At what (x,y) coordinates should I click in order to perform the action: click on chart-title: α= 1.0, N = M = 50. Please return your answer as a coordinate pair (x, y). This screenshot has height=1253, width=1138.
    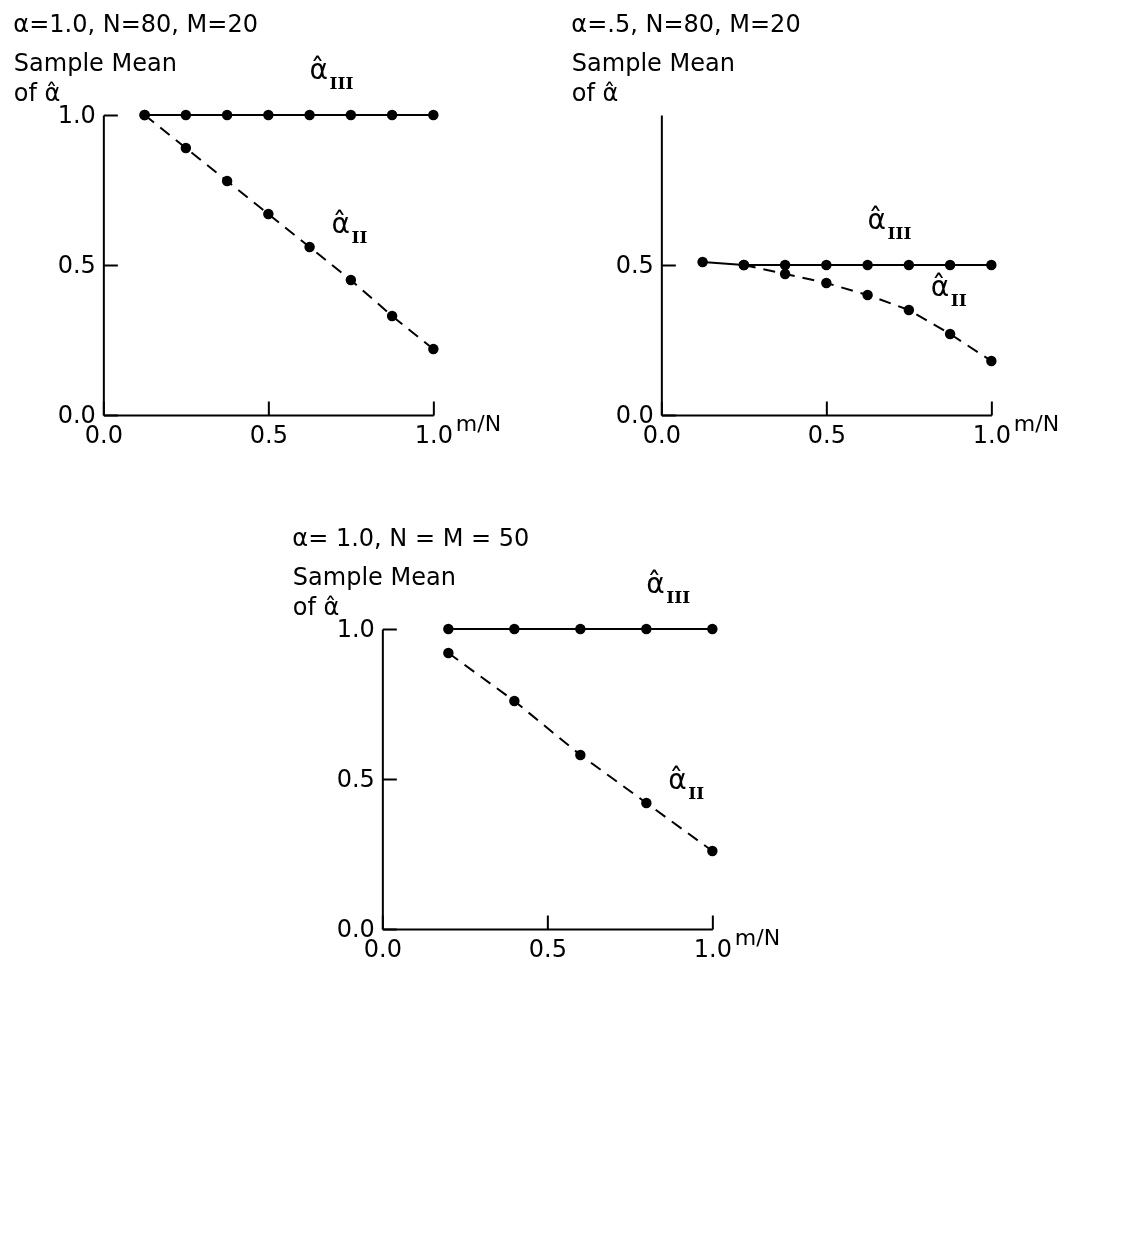
    Looking at the image, I should click on (411, 538).